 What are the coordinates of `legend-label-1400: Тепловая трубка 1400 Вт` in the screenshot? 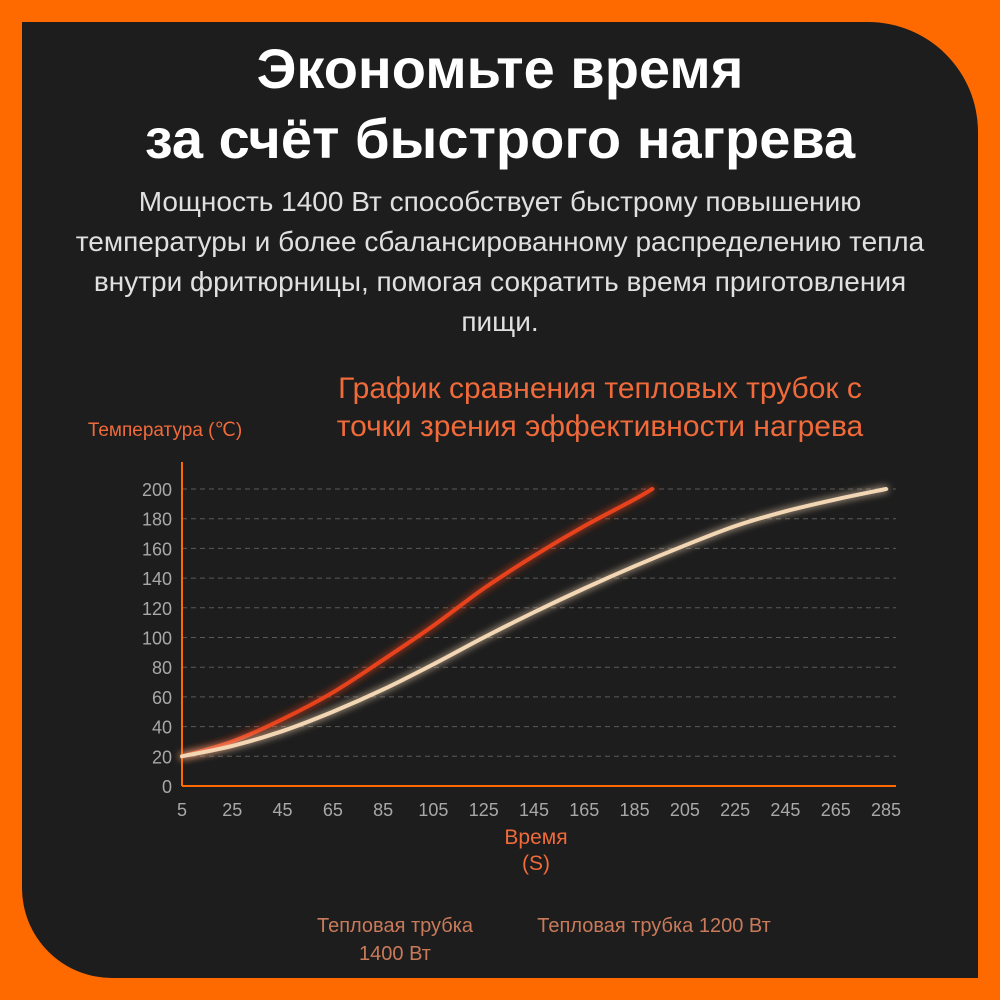 It's located at (395, 940).